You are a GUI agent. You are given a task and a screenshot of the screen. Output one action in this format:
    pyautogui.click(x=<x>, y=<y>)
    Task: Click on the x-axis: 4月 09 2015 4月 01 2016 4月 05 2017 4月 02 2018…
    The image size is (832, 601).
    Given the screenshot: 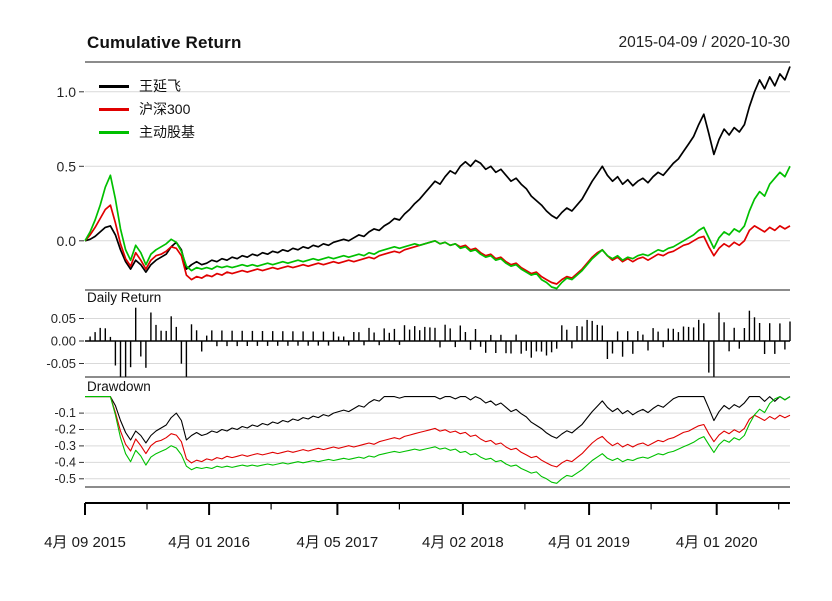 What is the action you would take?
    pyautogui.click(x=417, y=526)
    